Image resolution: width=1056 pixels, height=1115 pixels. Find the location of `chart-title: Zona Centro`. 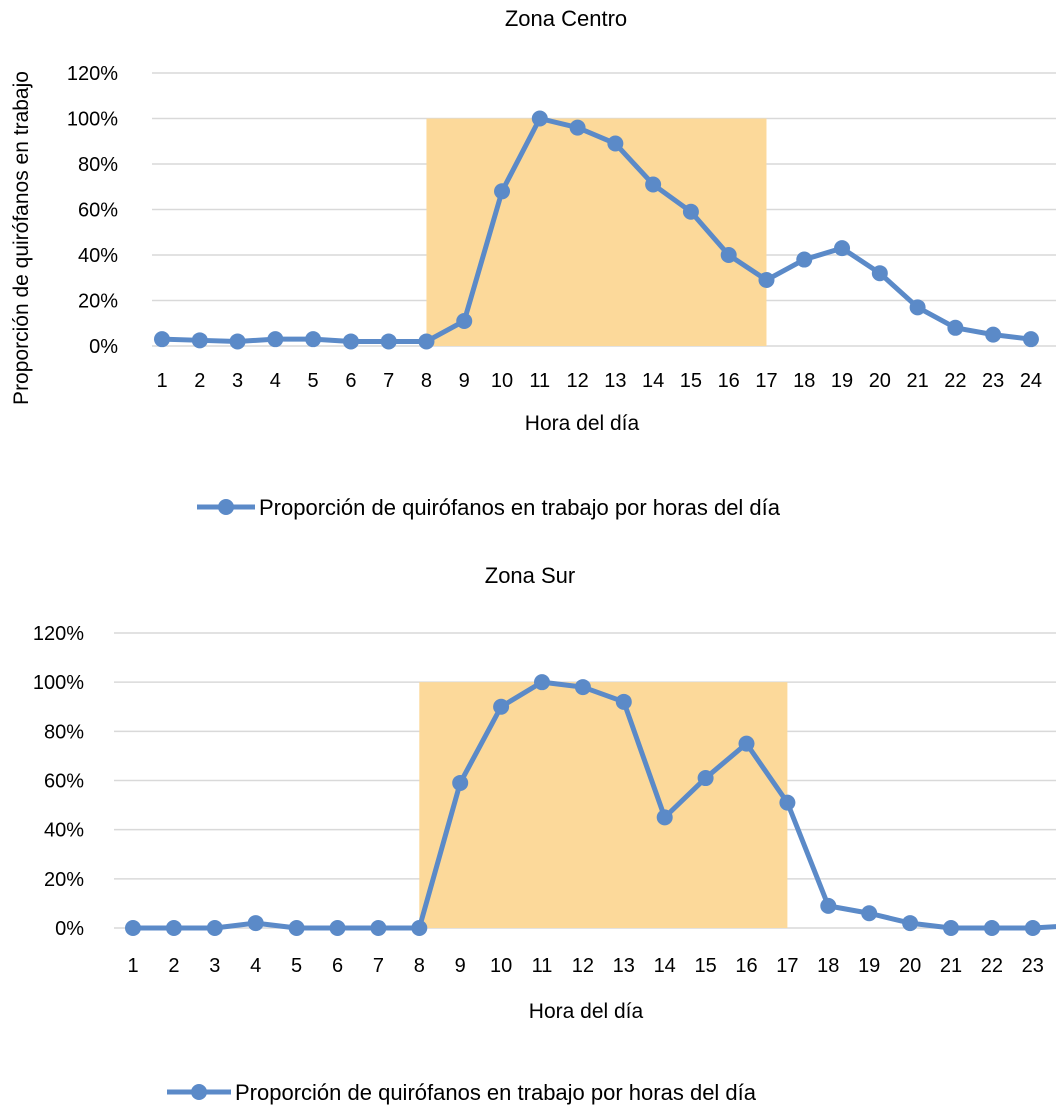

chart-title: Zona Centro is located at coordinates (566, 18).